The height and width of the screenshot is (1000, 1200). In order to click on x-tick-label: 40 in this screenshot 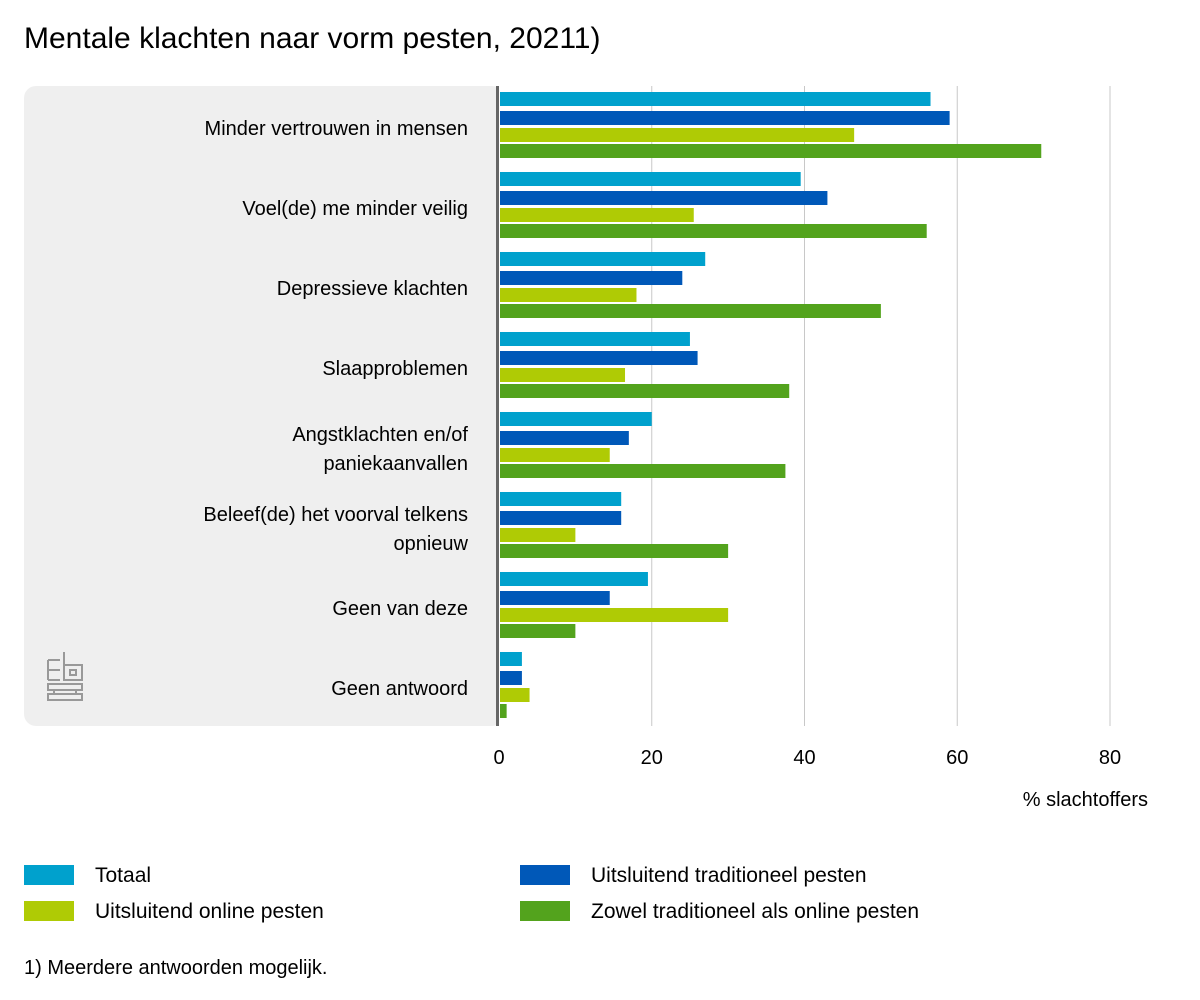, I will do `click(804, 758)`.